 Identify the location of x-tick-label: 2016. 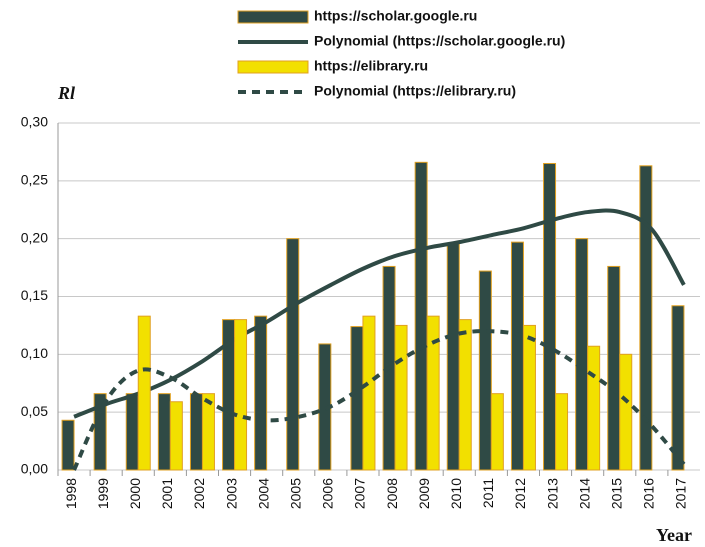
(649, 493).